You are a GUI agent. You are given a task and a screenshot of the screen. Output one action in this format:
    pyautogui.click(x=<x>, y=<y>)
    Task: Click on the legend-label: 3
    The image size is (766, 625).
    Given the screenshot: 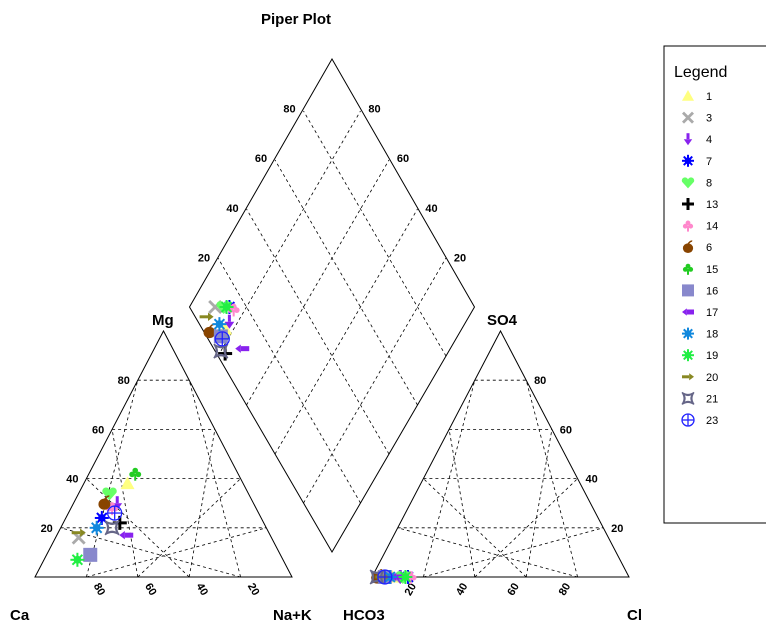 What is the action you would take?
    pyautogui.click(x=709, y=119)
    